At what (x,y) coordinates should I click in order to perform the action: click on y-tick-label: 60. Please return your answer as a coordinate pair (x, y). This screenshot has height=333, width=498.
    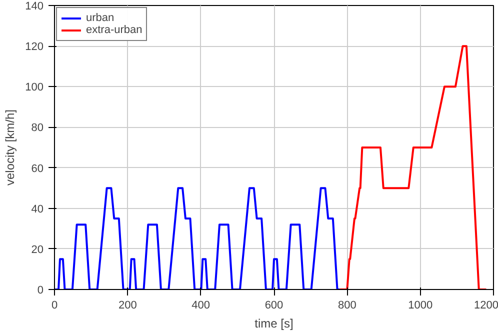
    Looking at the image, I should click on (37, 168).